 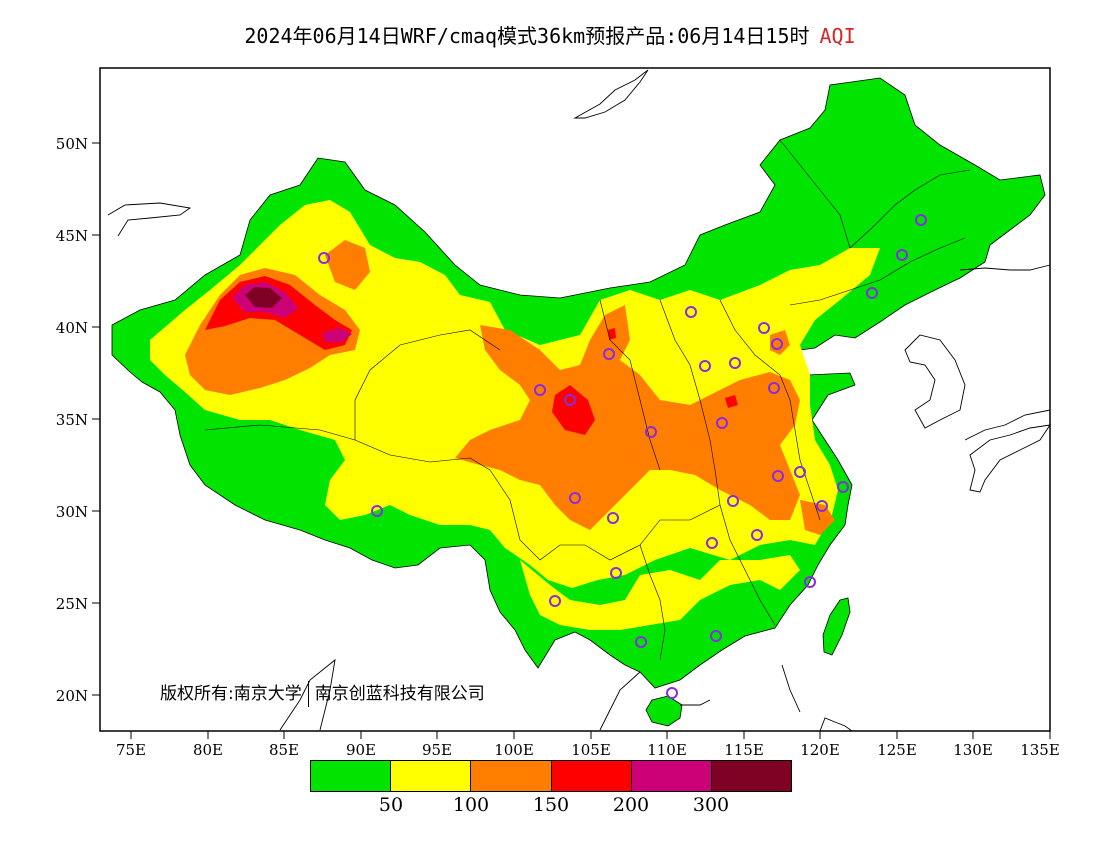 What do you see at coordinates (361, 750) in the screenshot?
I see `lon-label: 90E` at bounding box center [361, 750].